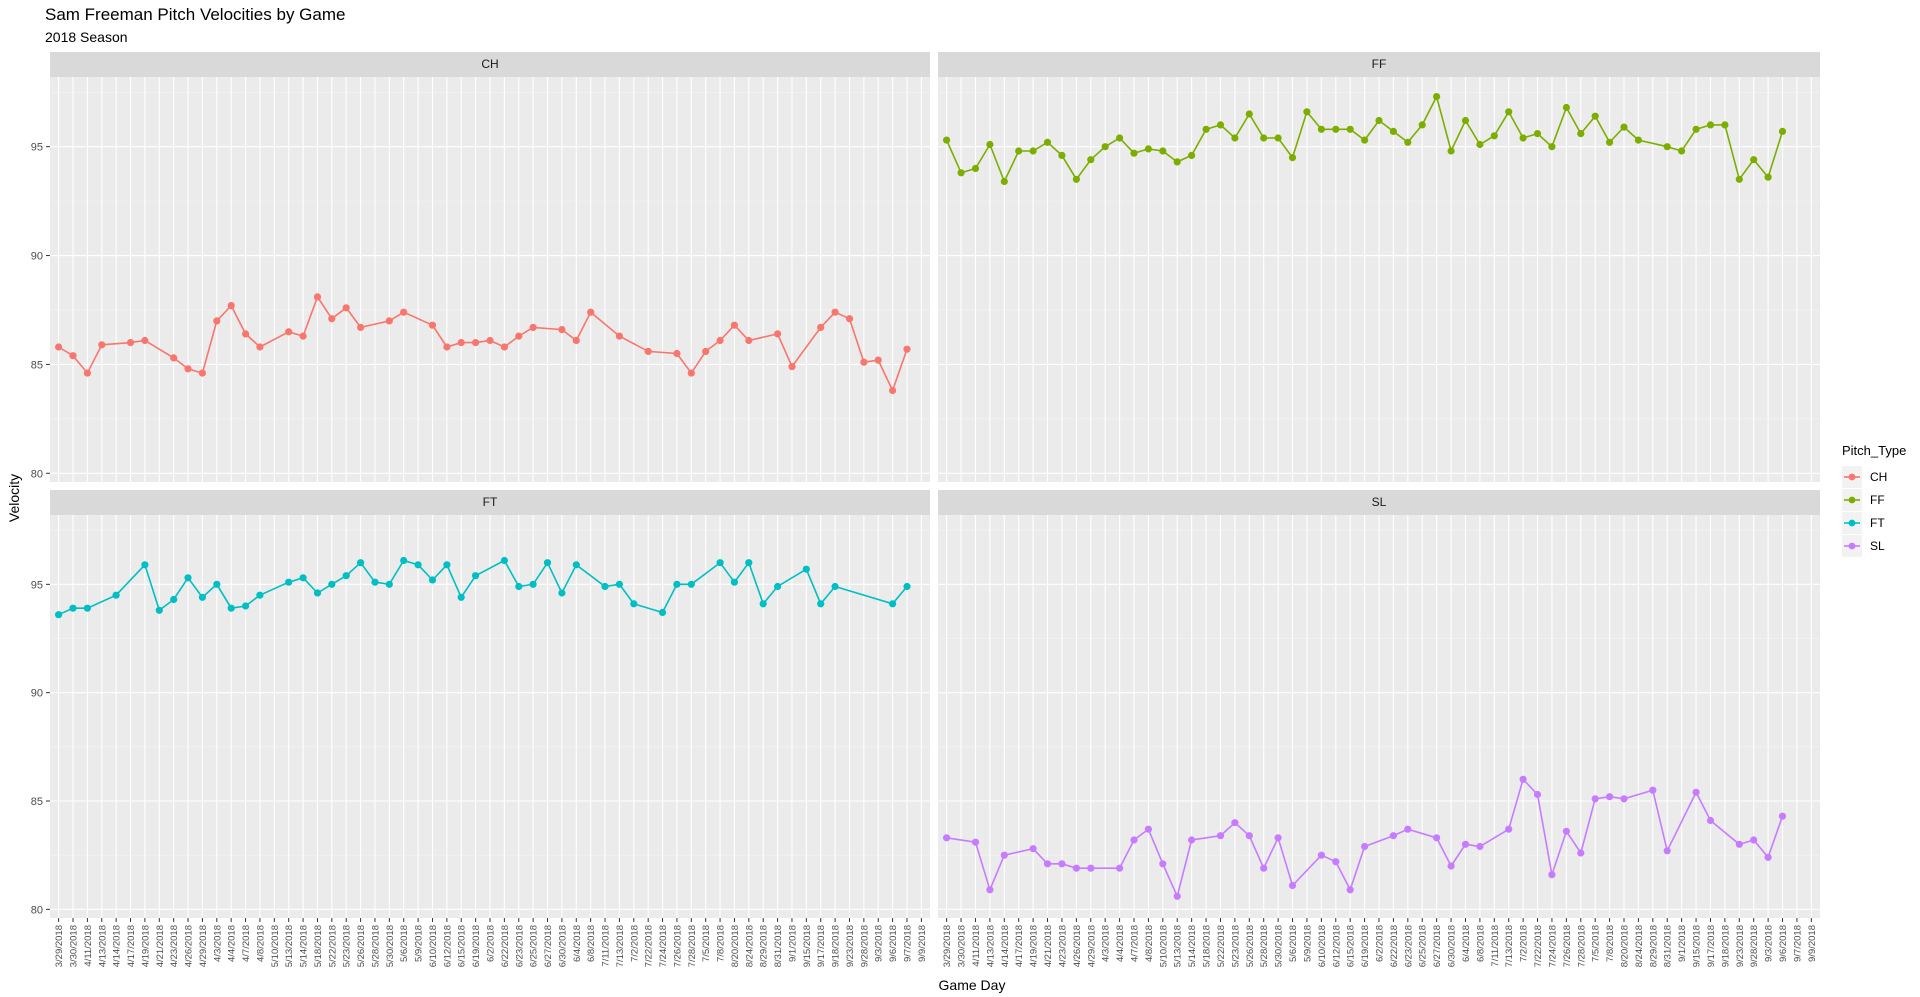 This screenshot has width=1920, height=997. What do you see at coordinates (1322, 946) in the screenshot?
I see `x-tick-label: 6/10/2018` at bounding box center [1322, 946].